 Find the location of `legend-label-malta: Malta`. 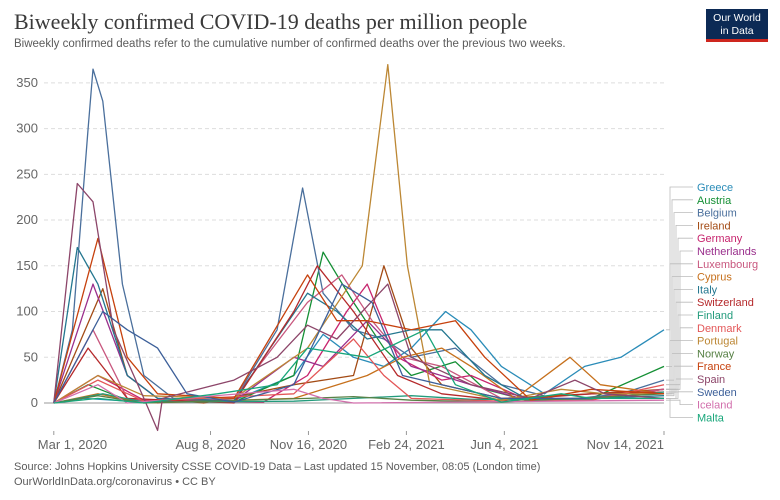

legend-label-malta: Malta is located at coordinates (711, 418).